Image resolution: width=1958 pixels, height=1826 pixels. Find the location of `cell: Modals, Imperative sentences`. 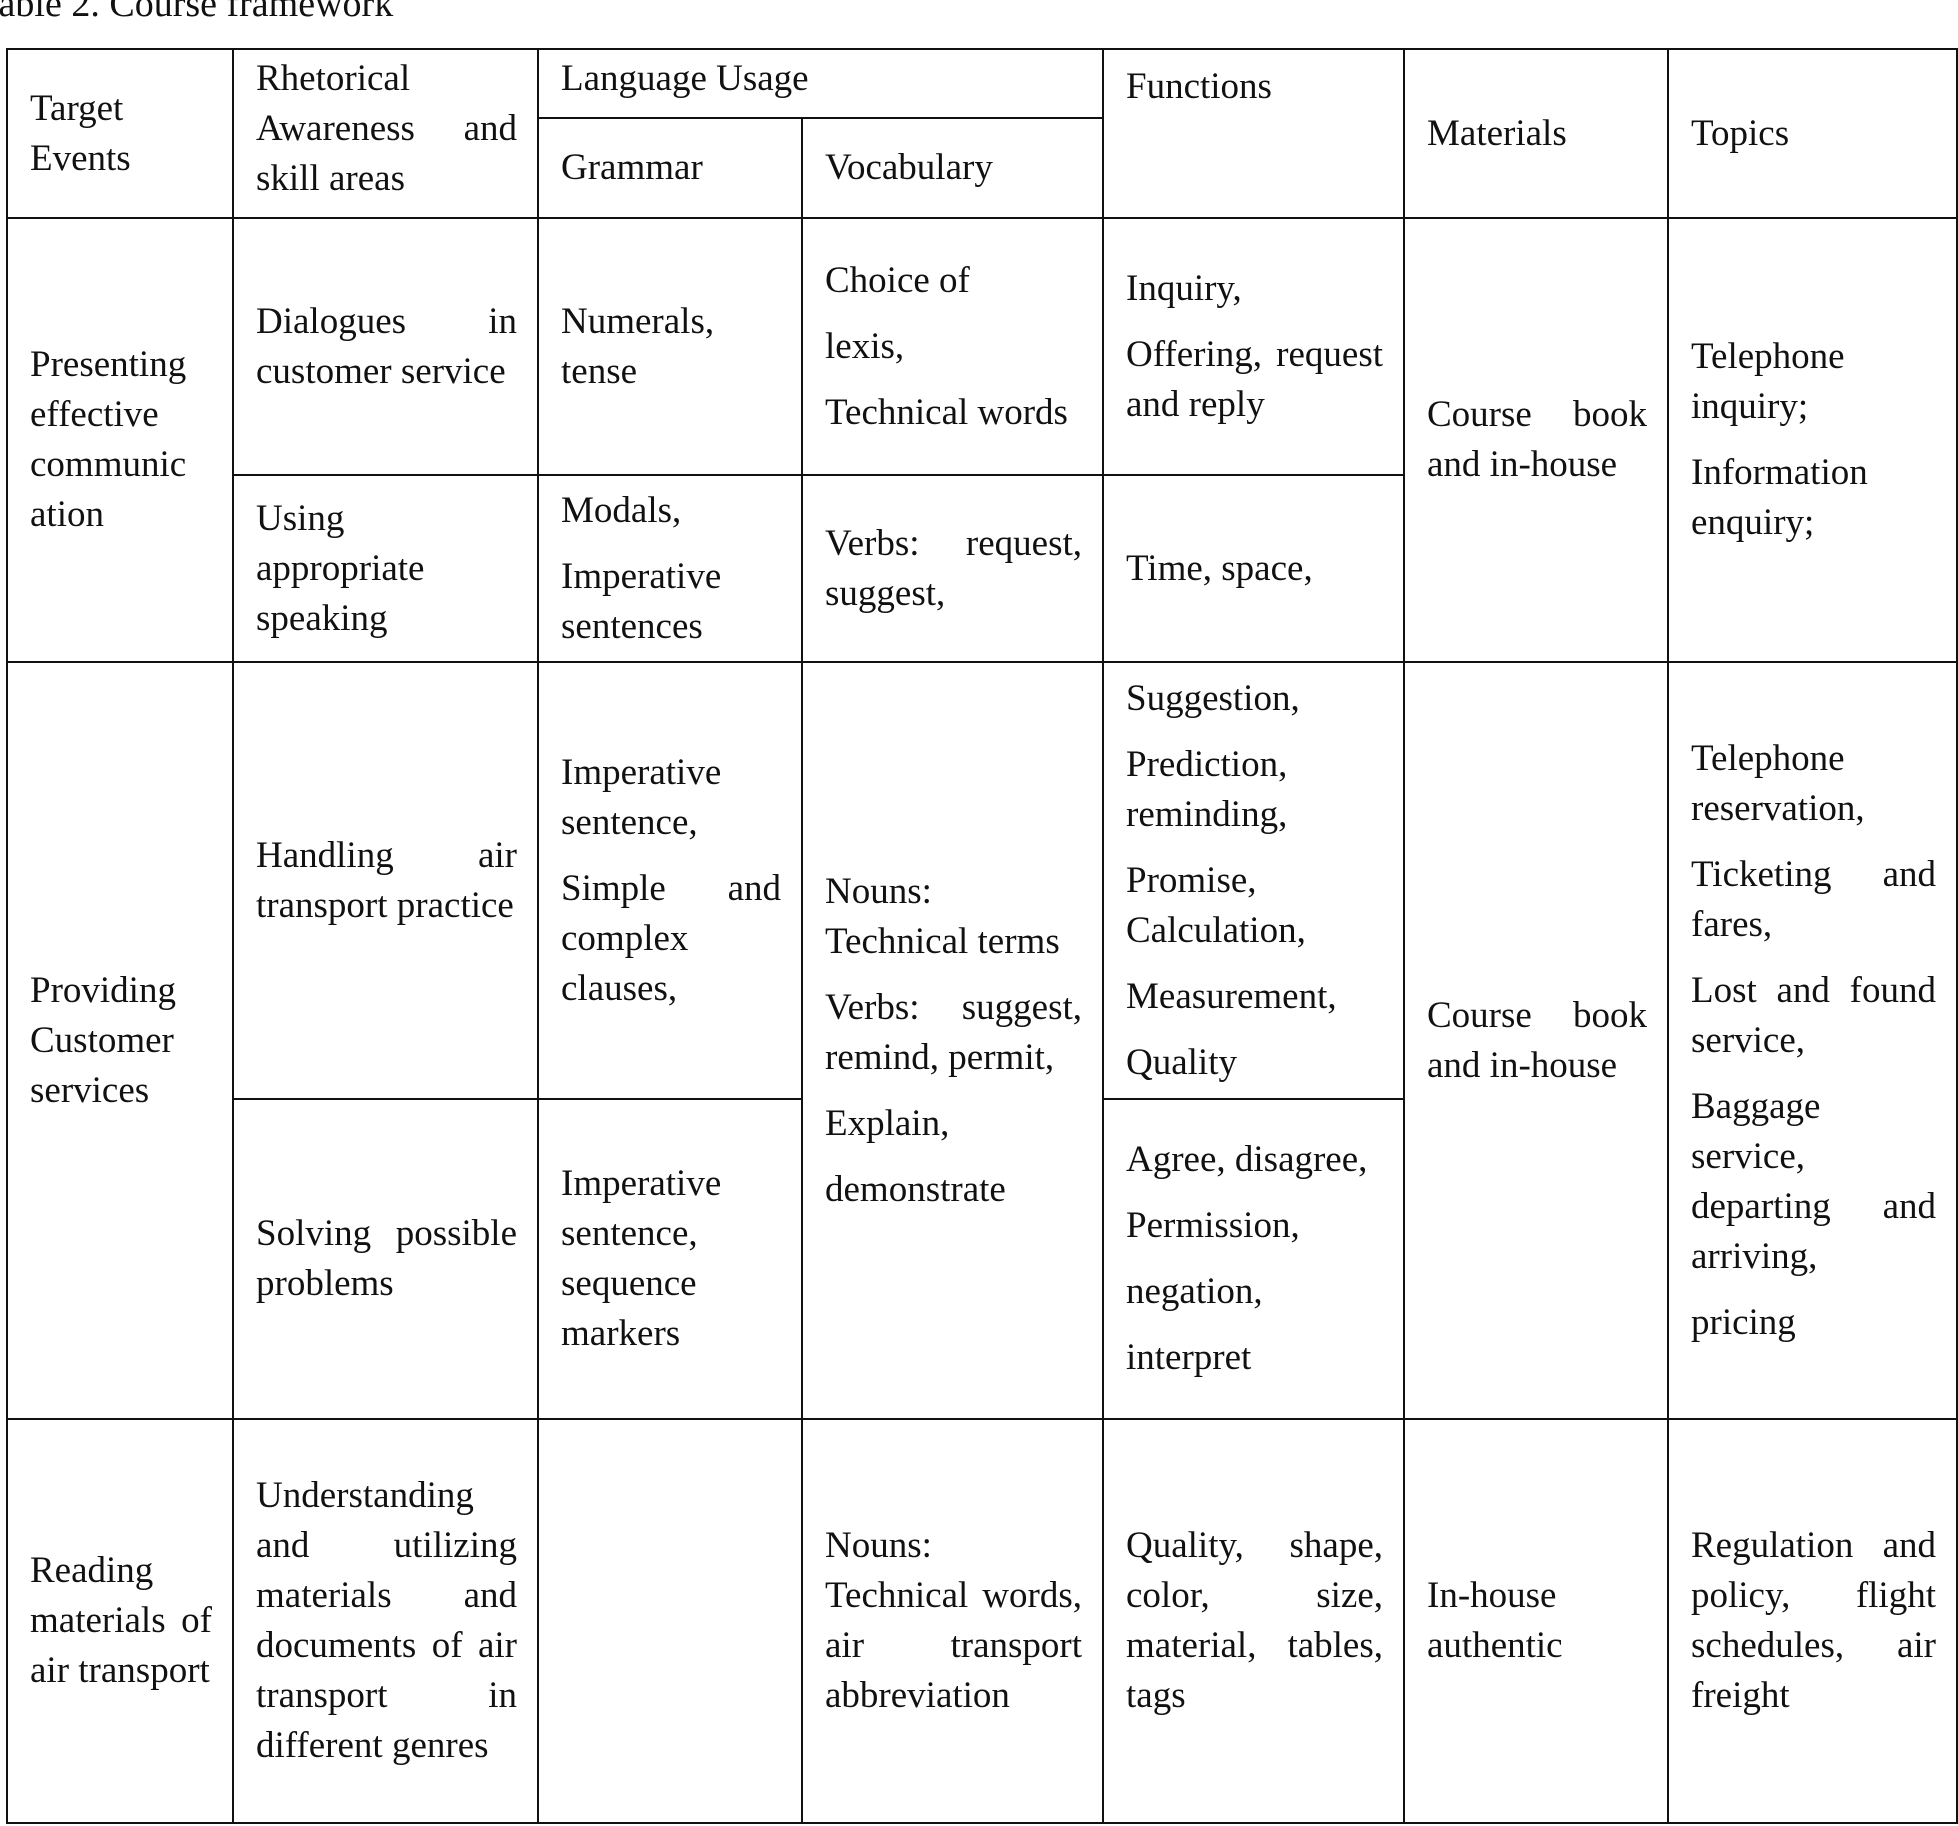

cell: Modals, Imperative sentences is located at coordinates (670, 568).